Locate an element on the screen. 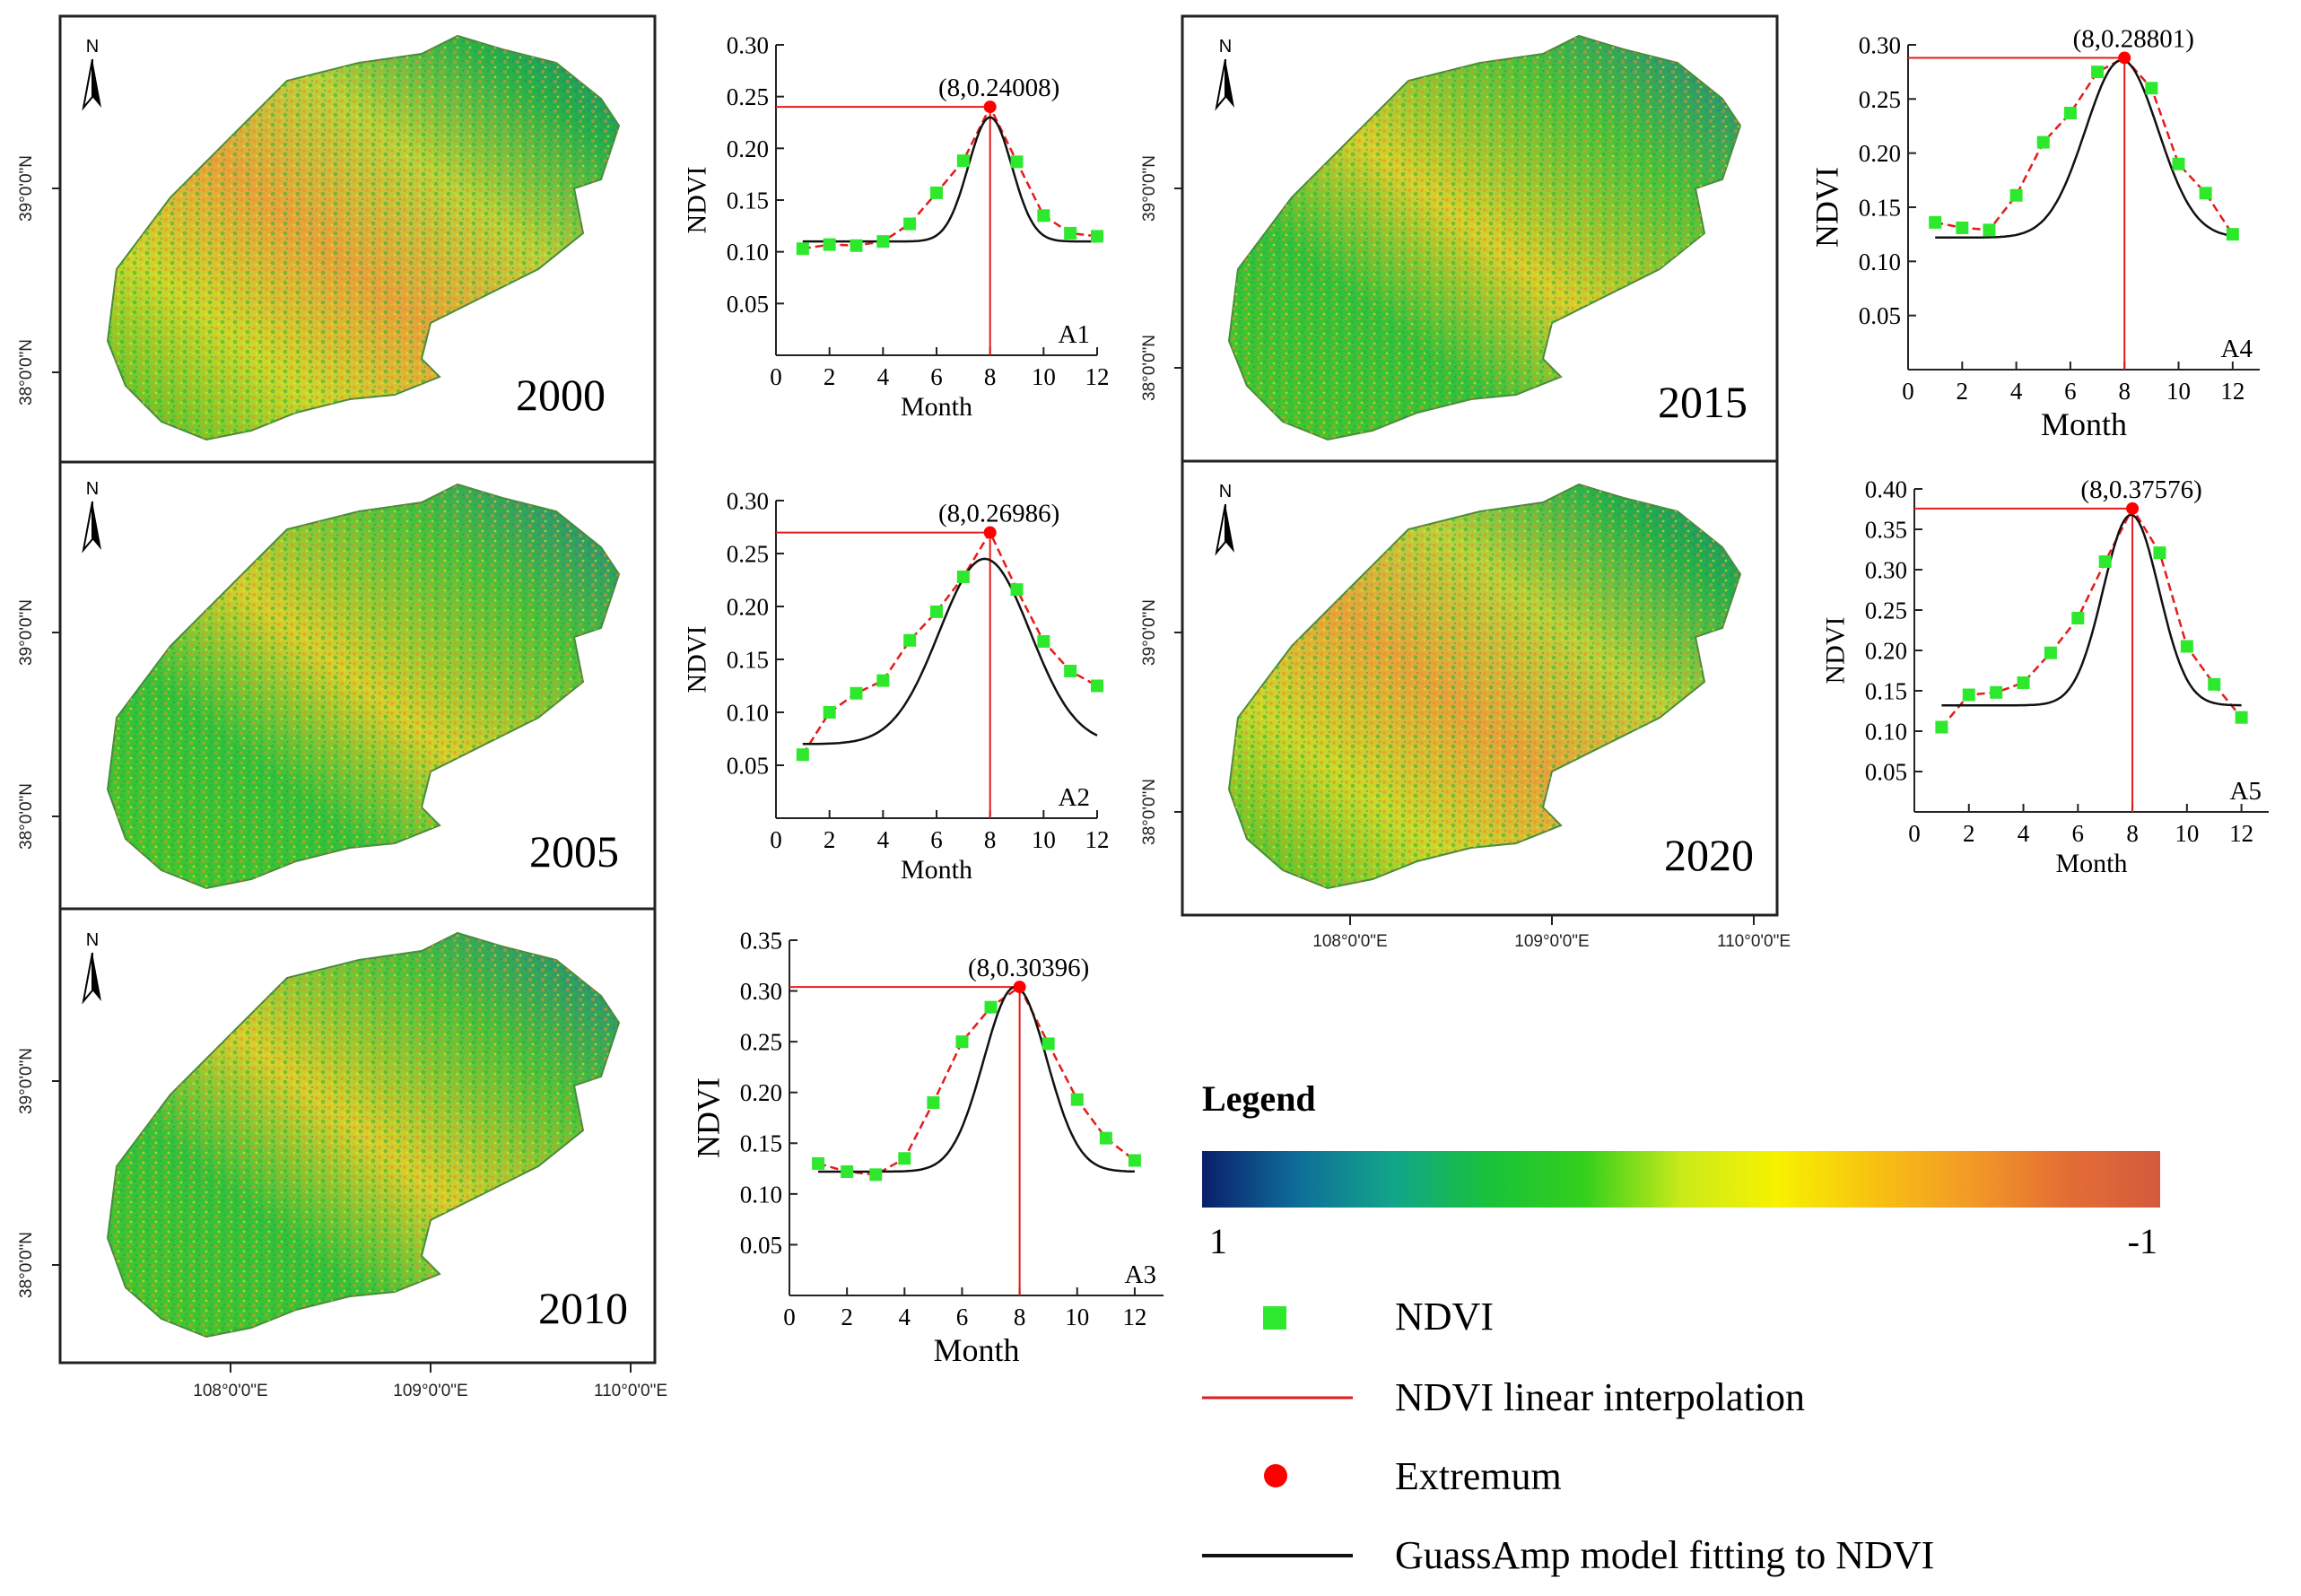 Image resolution: width=2301 pixels, height=1596 pixels. legend-max-label: -1 is located at coordinates (2143, 1241).